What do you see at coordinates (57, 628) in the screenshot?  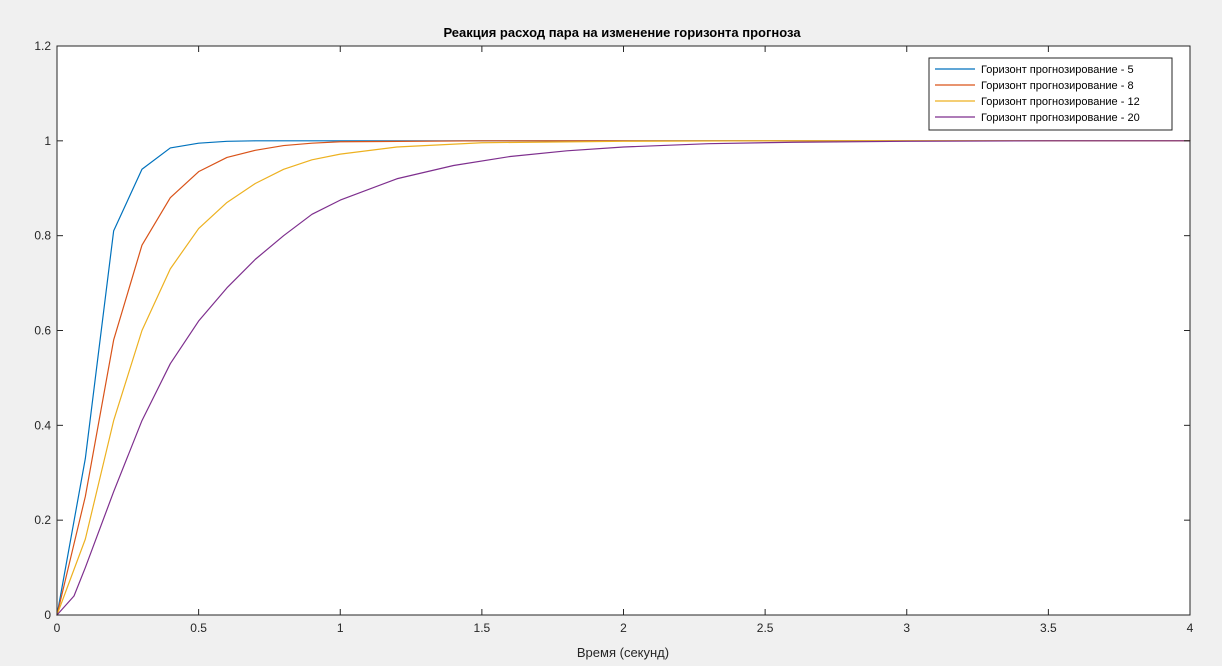 I see `x-tick-label: 0` at bounding box center [57, 628].